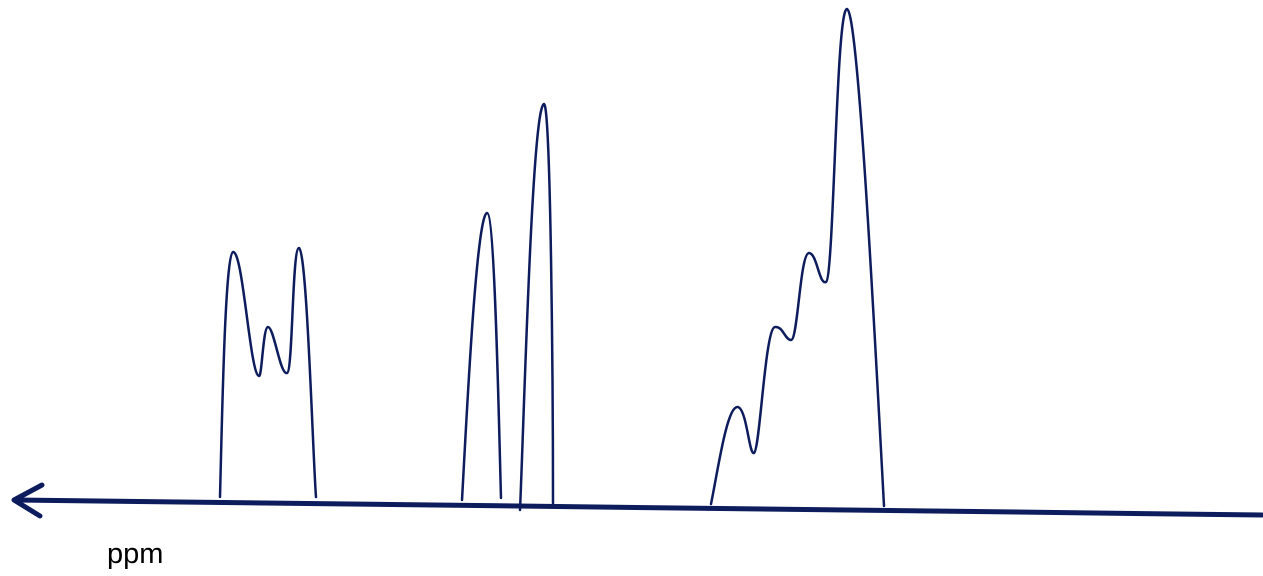 Image resolution: width=1263 pixels, height=576 pixels. I want to click on peak-group-triplet, so click(268, 372).